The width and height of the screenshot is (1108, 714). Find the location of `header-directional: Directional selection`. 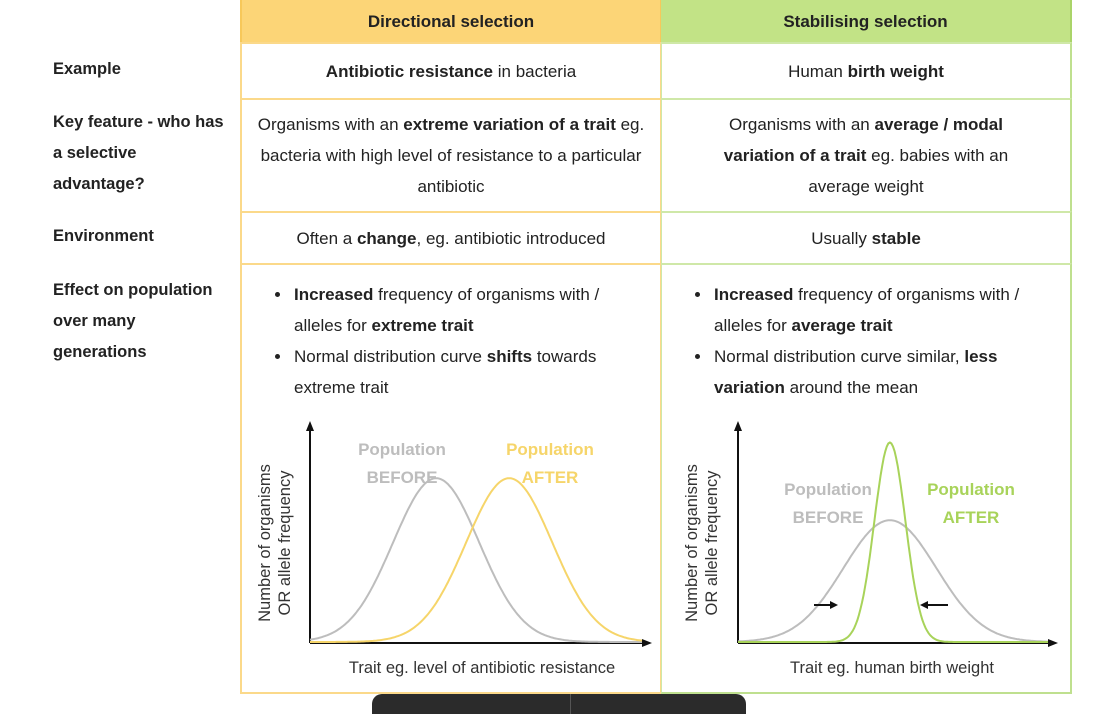

header-directional: Directional selection is located at coordinates (450, 21).